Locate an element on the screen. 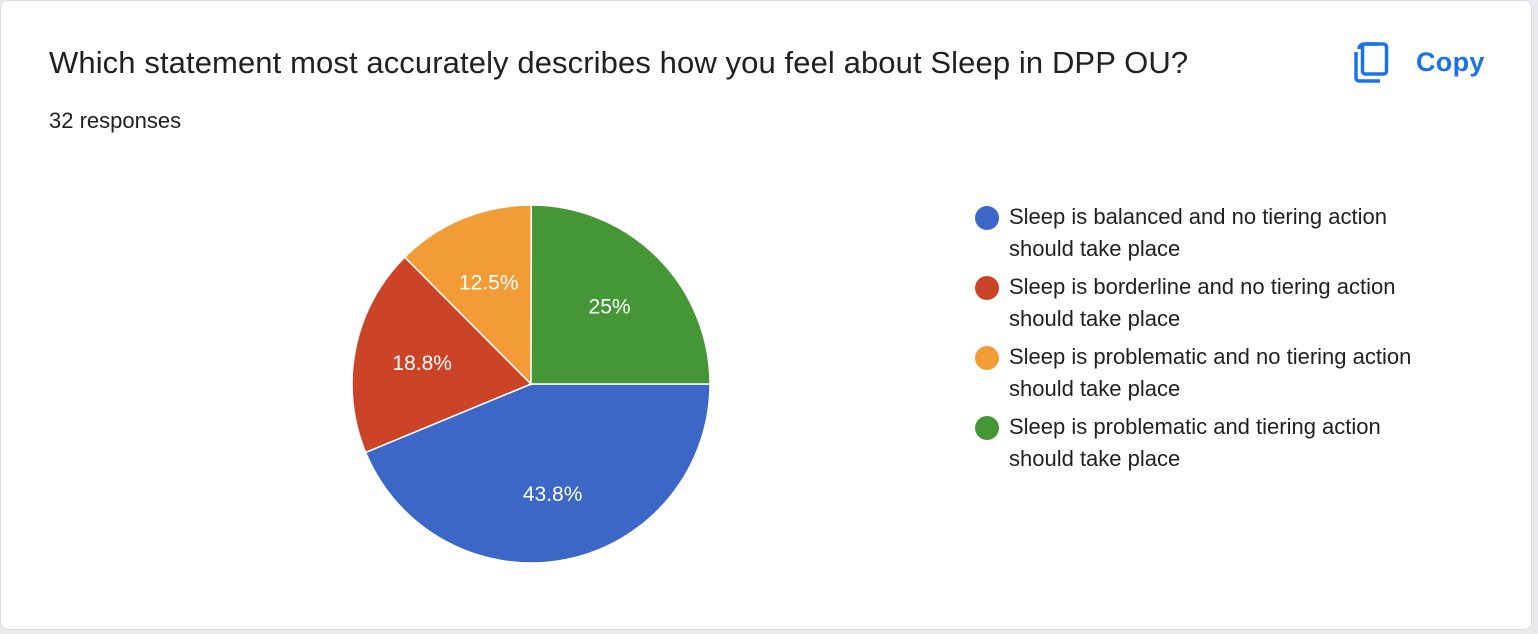 The height and width of the screenshot is (634, 1538). pie-chart: 43.8% 18.8% 12.5% 25% is located at coordinates (531, 384).